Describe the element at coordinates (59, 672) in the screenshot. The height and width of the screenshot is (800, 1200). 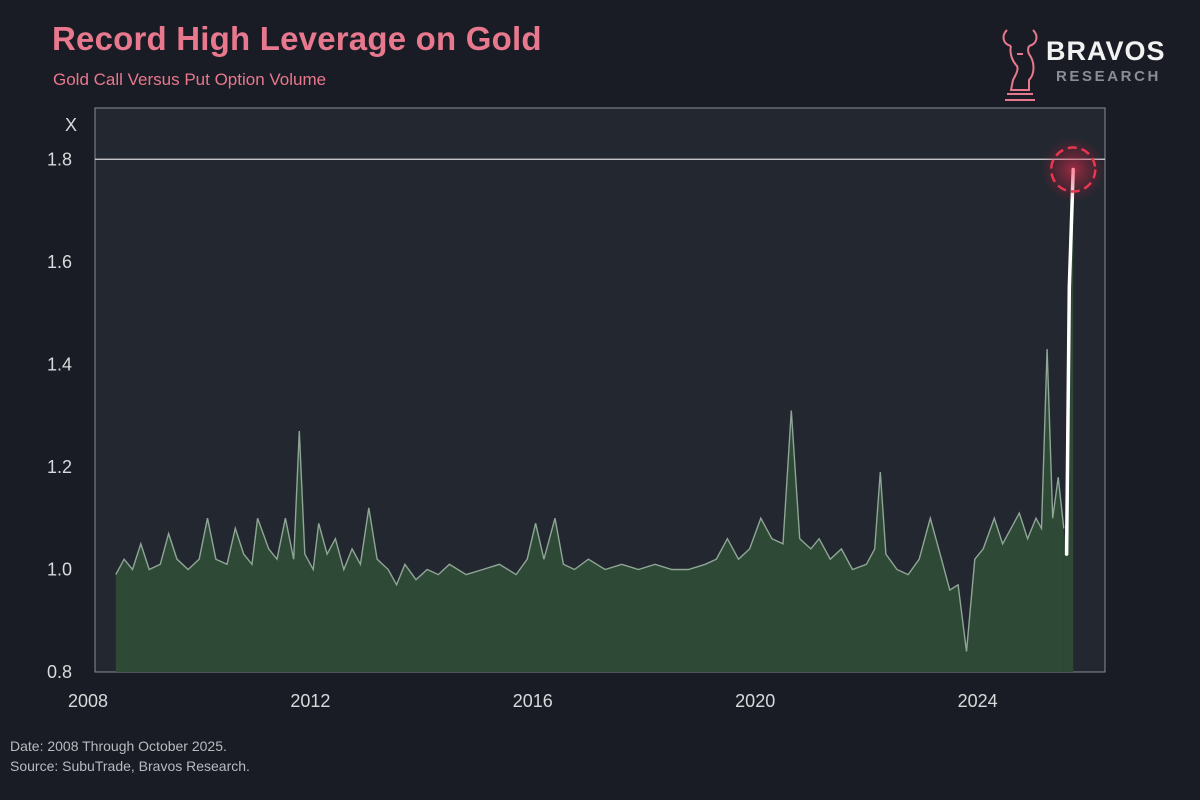
I see `y-tick-label: 0.8` at that location.